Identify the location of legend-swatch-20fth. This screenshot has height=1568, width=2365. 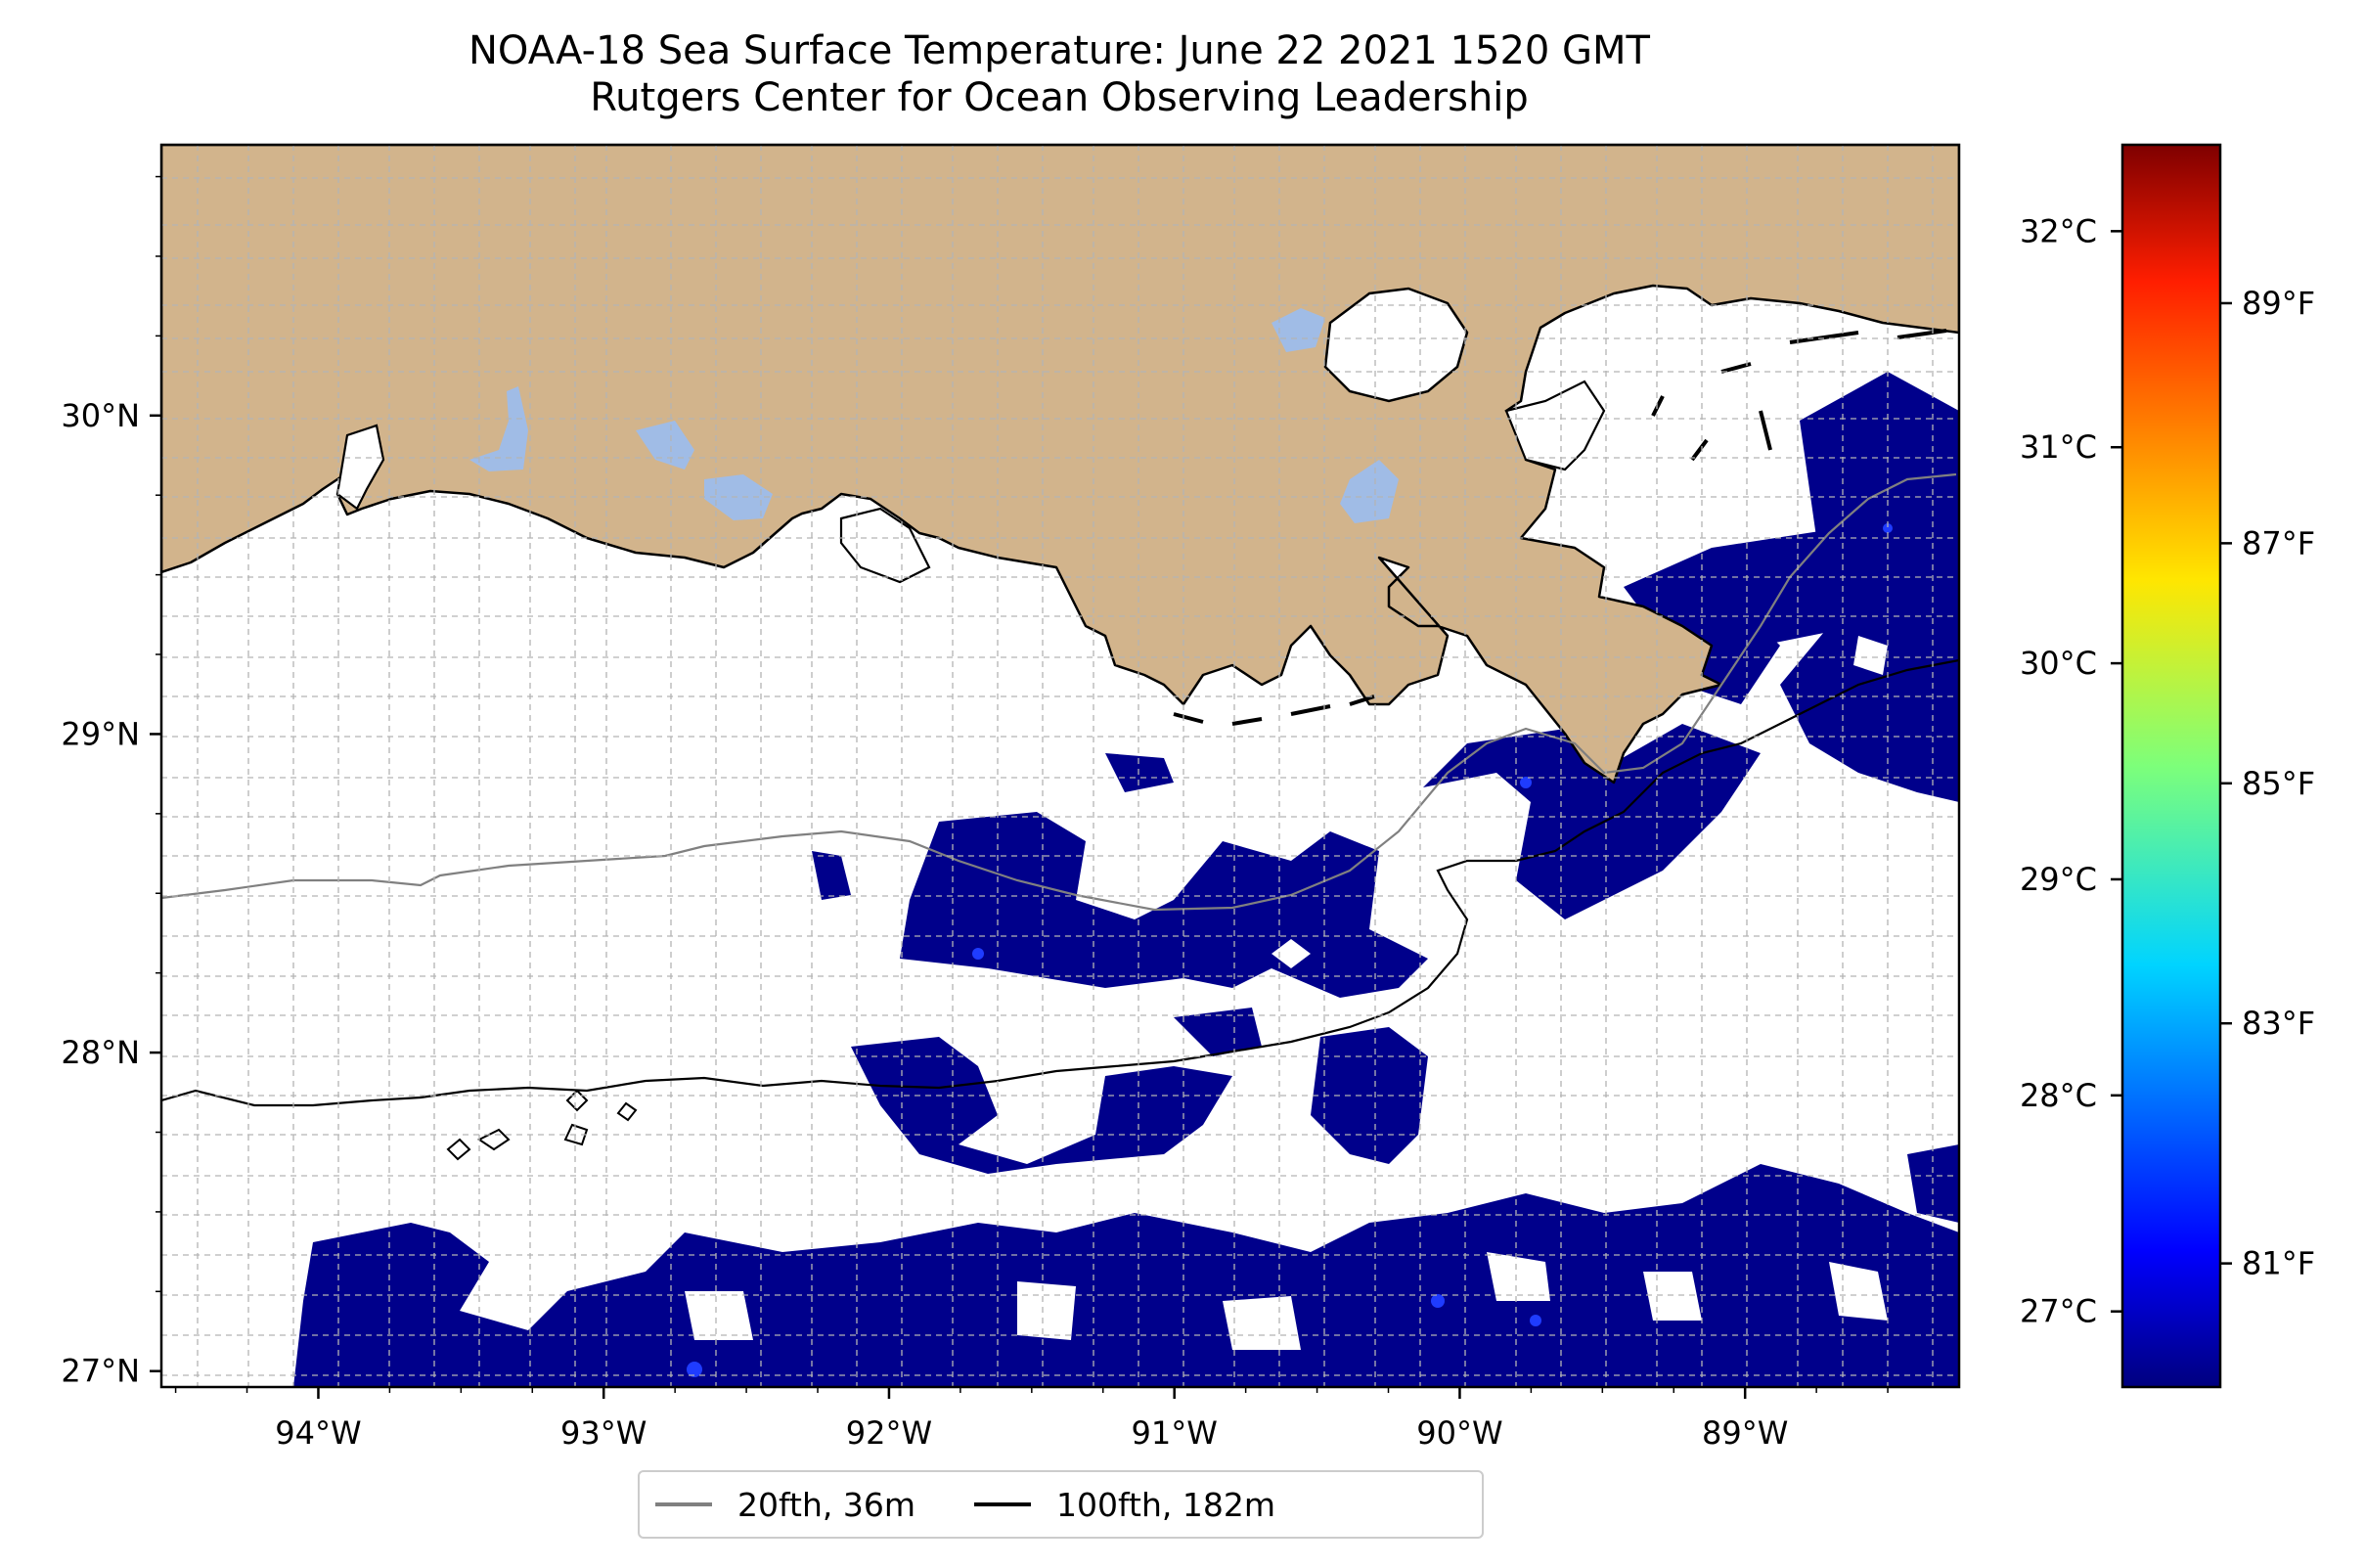
(683, 1504).